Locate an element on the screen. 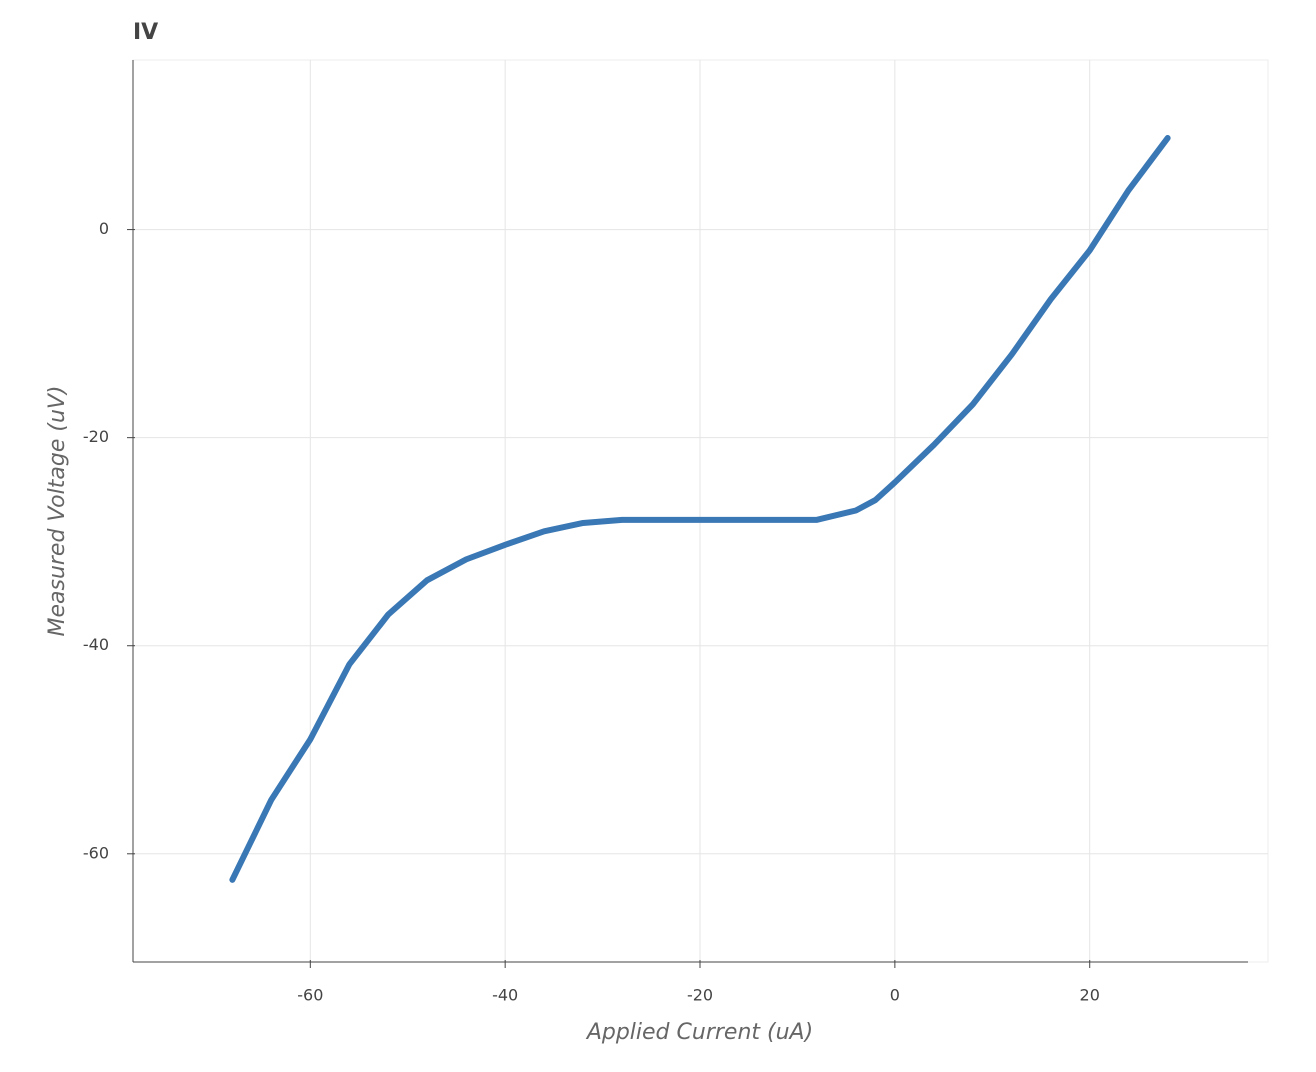 The image size is (1316, 1072). x-tick-label: -60 is located at coordinates (310, 995).